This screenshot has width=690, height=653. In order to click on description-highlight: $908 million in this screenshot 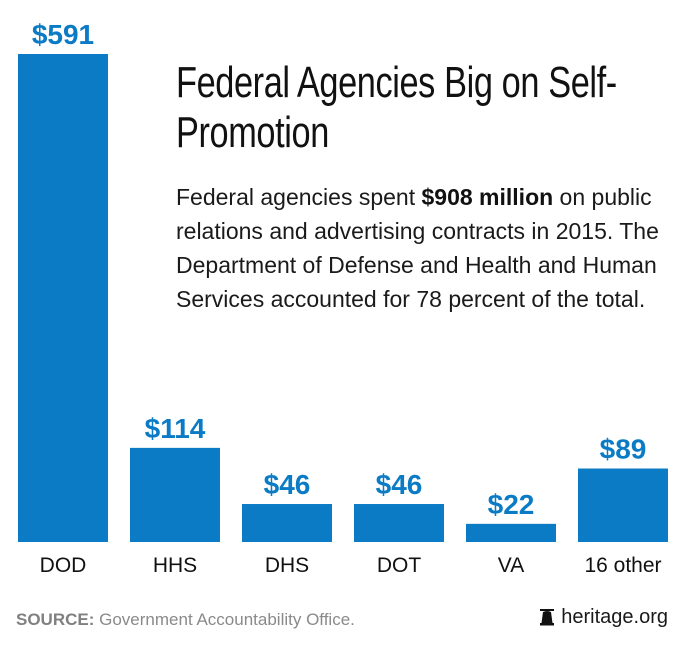, I will do `click(487, 197)`.